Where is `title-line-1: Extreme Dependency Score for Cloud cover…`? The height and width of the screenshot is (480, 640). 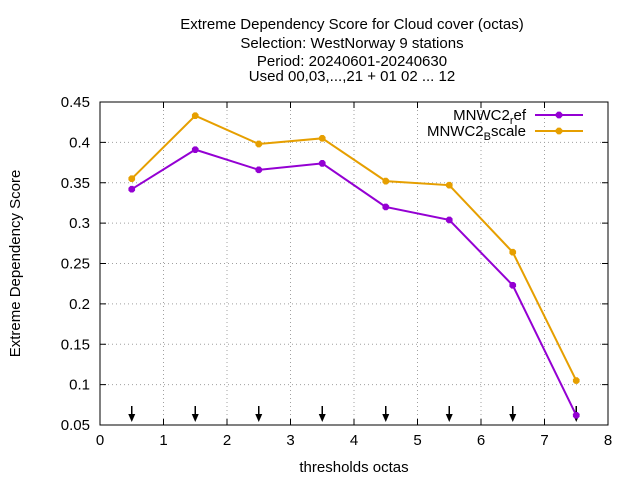 title-line-1: Extreme Dependency Score for Cloud cover… is located at coordinates (351, 24).